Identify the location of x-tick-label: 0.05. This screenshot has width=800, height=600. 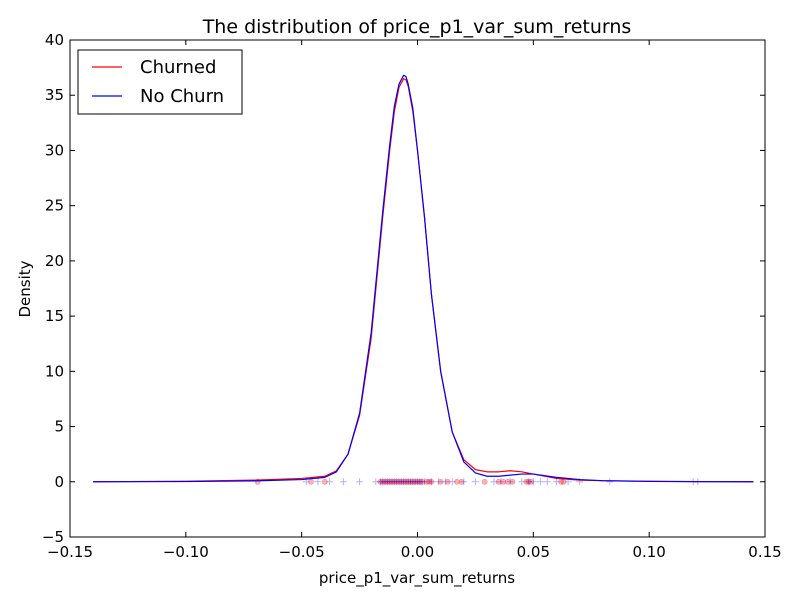
(533, 552).